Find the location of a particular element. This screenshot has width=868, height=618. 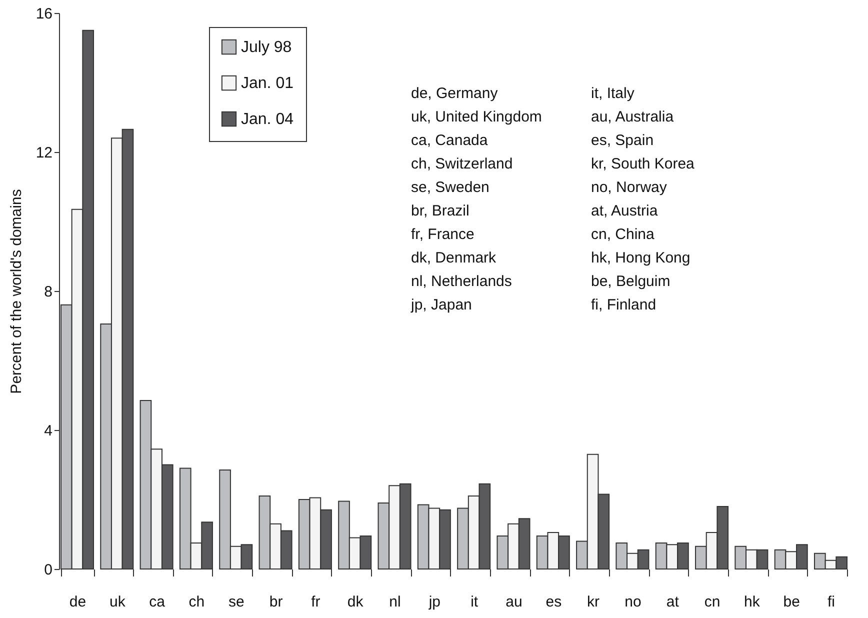

x-tick-label: nl is located at coordinates (395, 602).